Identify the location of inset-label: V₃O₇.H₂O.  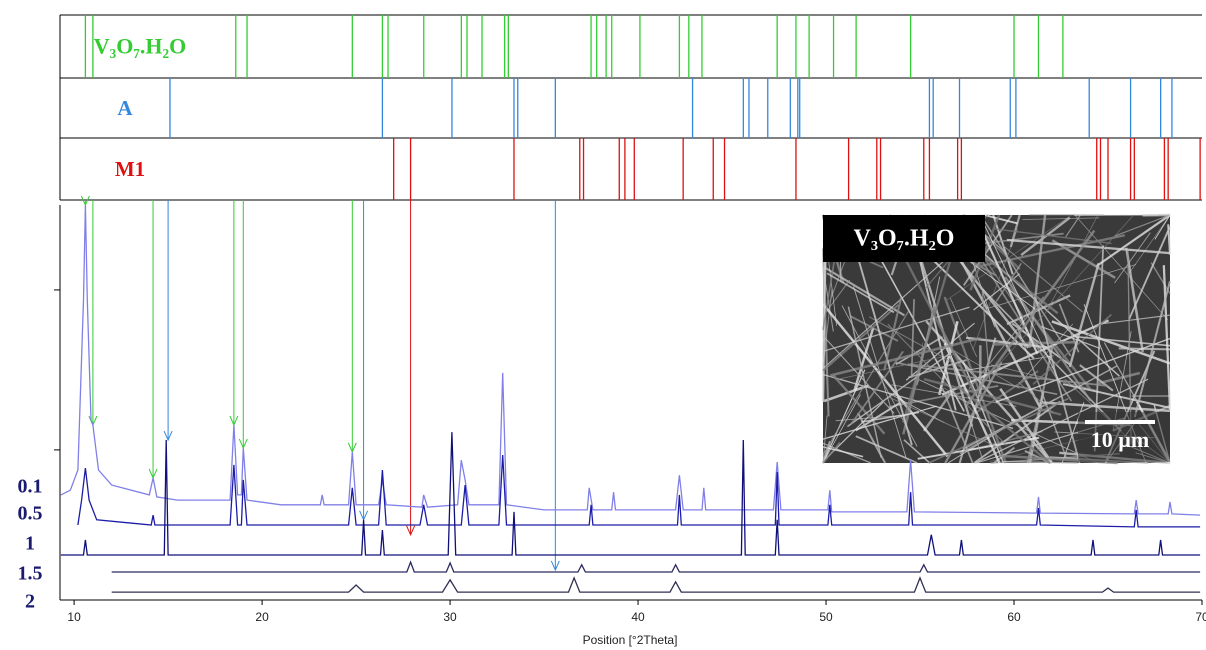
(904, 239).